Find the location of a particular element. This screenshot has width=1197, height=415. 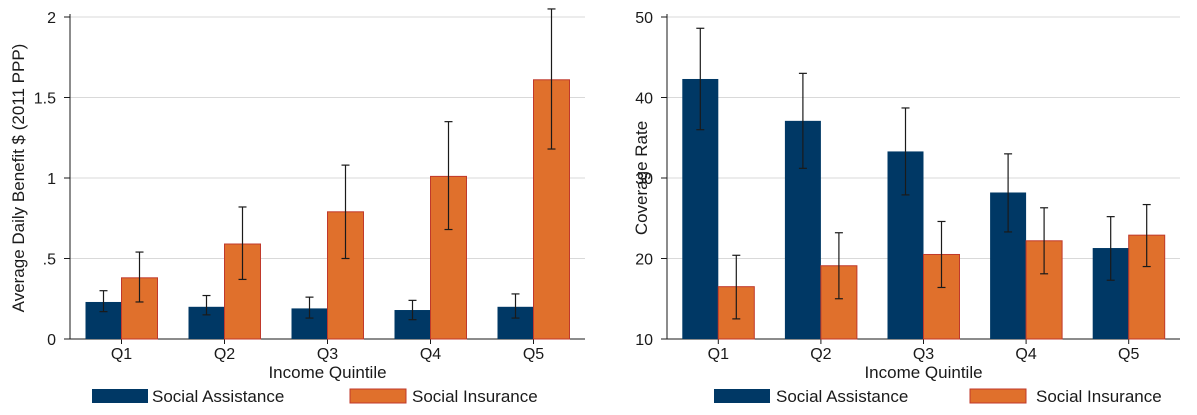

bar-2-social-insurance-q4 is located at coordinates (1044, 290).